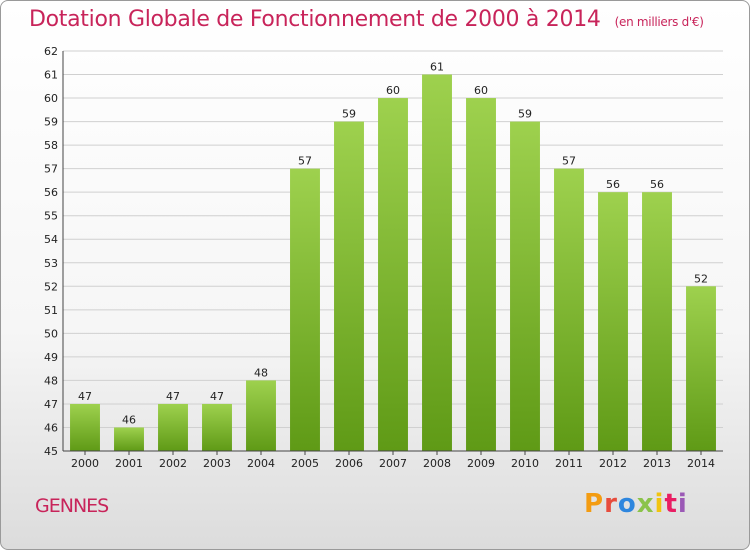 Image resolution: width=750 pixels, height=550 pixels. I want to click on x-tick-label: 2004, so click(261, 463).